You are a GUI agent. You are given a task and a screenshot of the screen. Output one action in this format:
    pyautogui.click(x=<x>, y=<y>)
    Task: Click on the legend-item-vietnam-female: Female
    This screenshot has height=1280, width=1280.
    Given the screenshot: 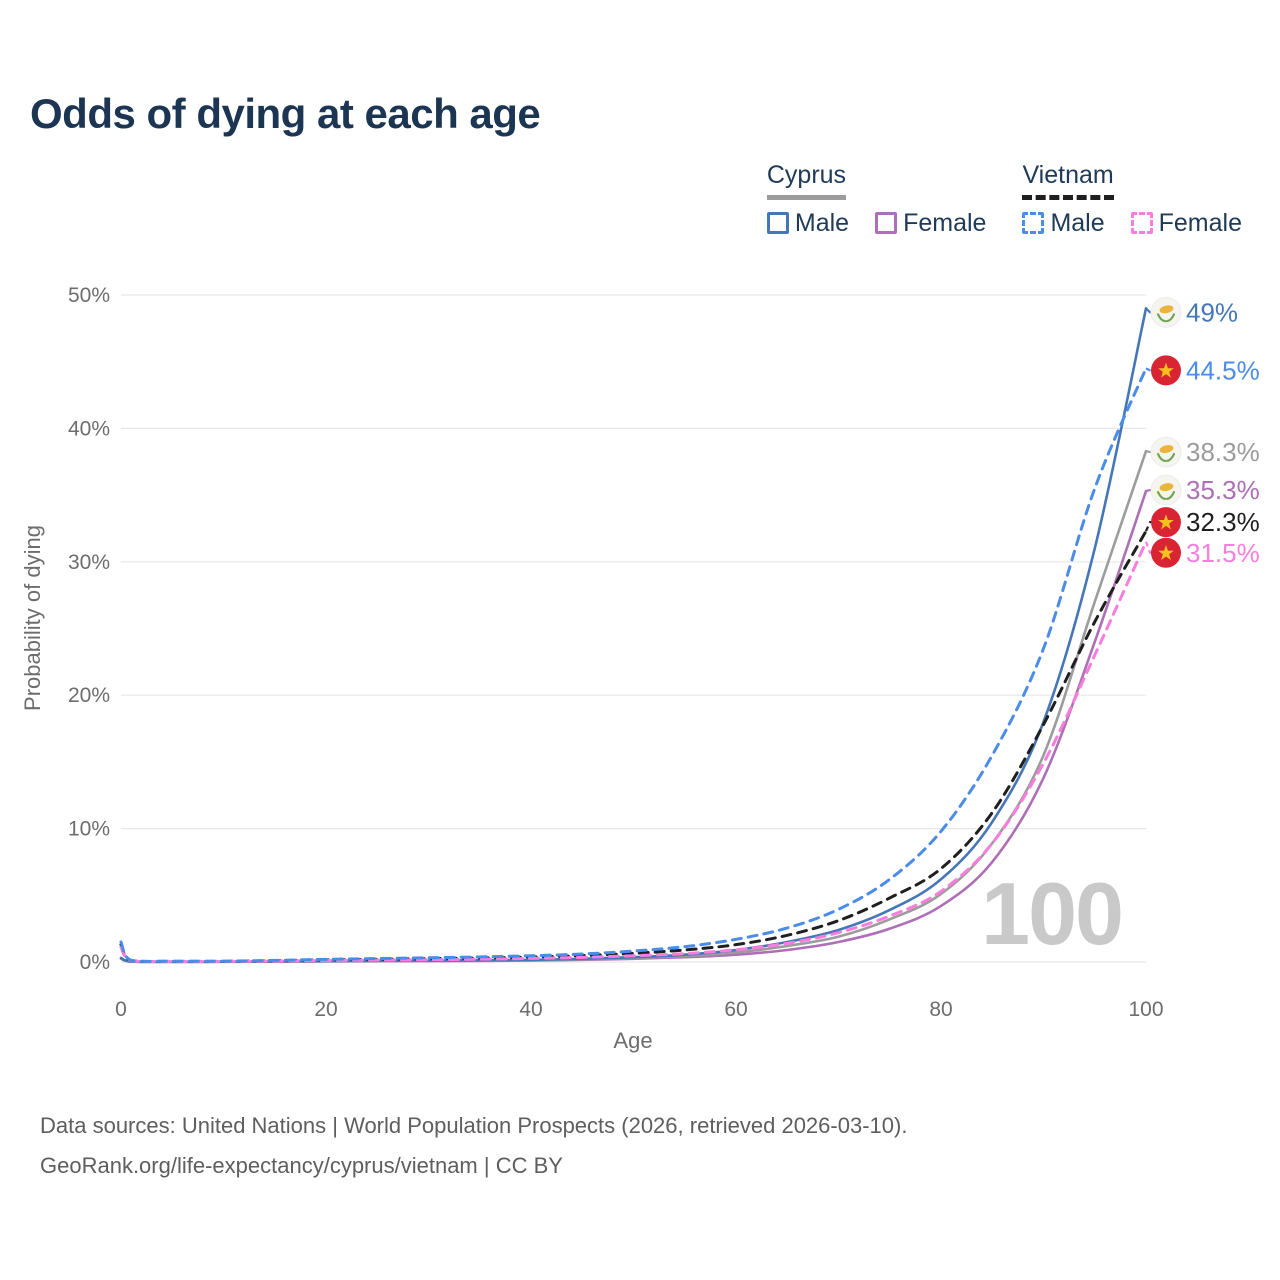 What is the action you would take?
    pyautogui.click(x=1186, y=223)
    